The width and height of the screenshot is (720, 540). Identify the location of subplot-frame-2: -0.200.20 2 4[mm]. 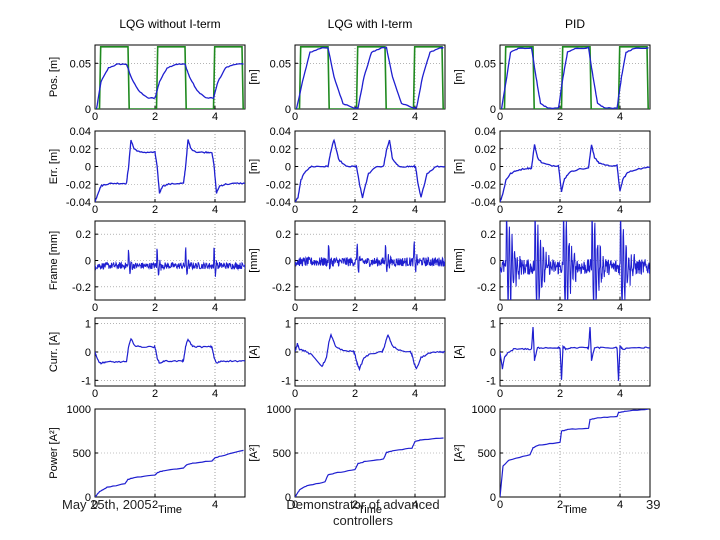
(347, 267).